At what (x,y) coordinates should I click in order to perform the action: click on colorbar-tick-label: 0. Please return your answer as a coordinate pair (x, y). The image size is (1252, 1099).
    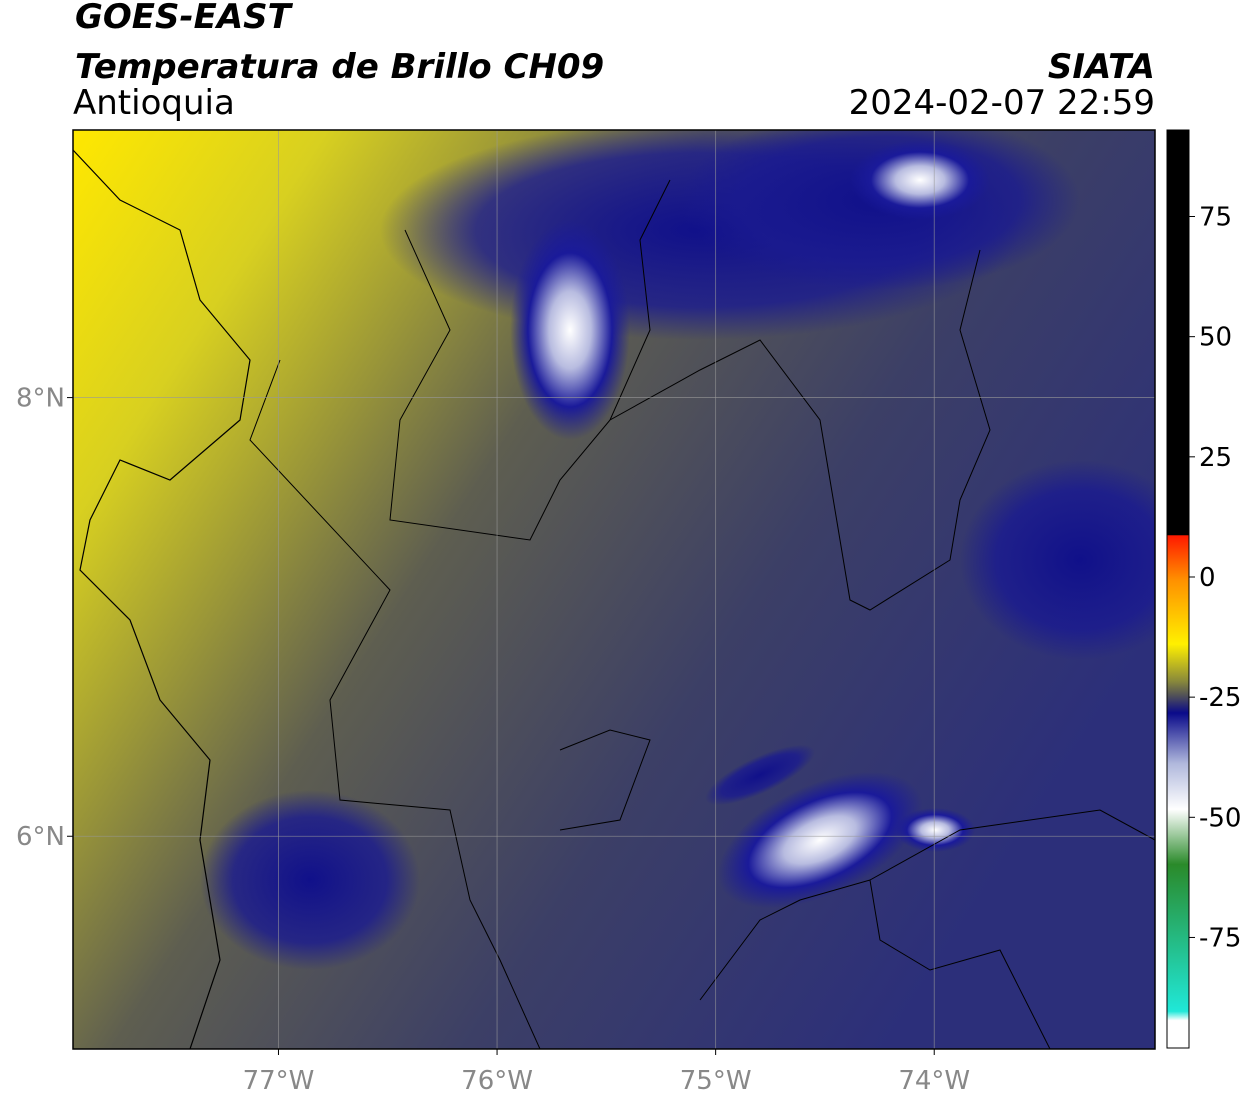
    Looking at the image, I should click on (1207, 578).